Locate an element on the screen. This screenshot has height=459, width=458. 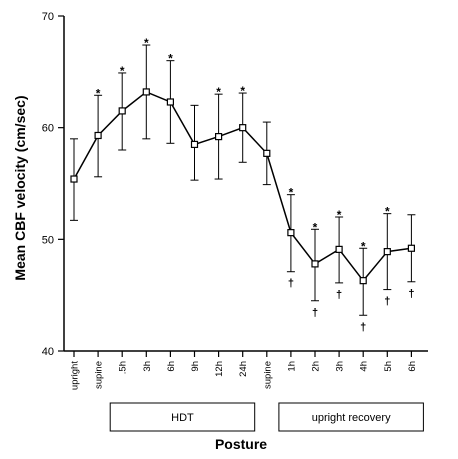
hdt-group-box is located at coordinates (182, 417).